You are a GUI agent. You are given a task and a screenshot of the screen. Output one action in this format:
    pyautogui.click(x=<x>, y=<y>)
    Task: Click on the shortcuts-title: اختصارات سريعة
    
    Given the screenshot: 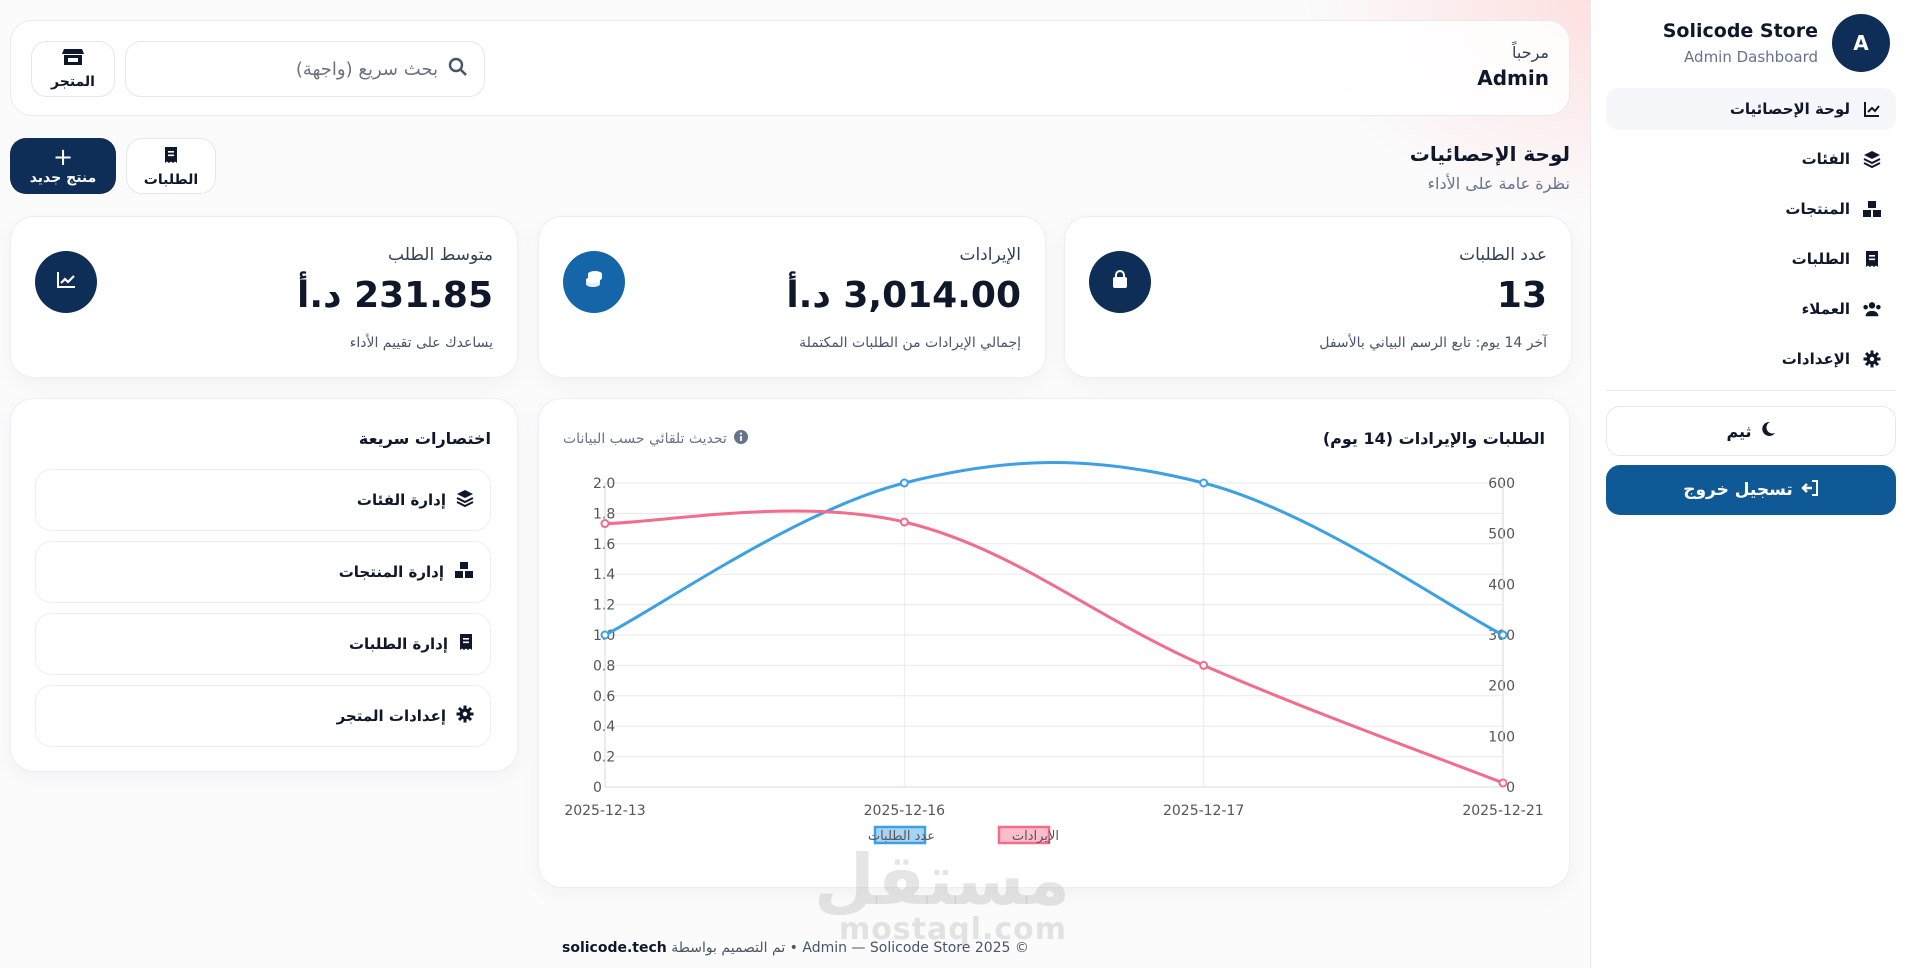 What is the action you would take?
    pyautogui.click(x=424, y=438)
    